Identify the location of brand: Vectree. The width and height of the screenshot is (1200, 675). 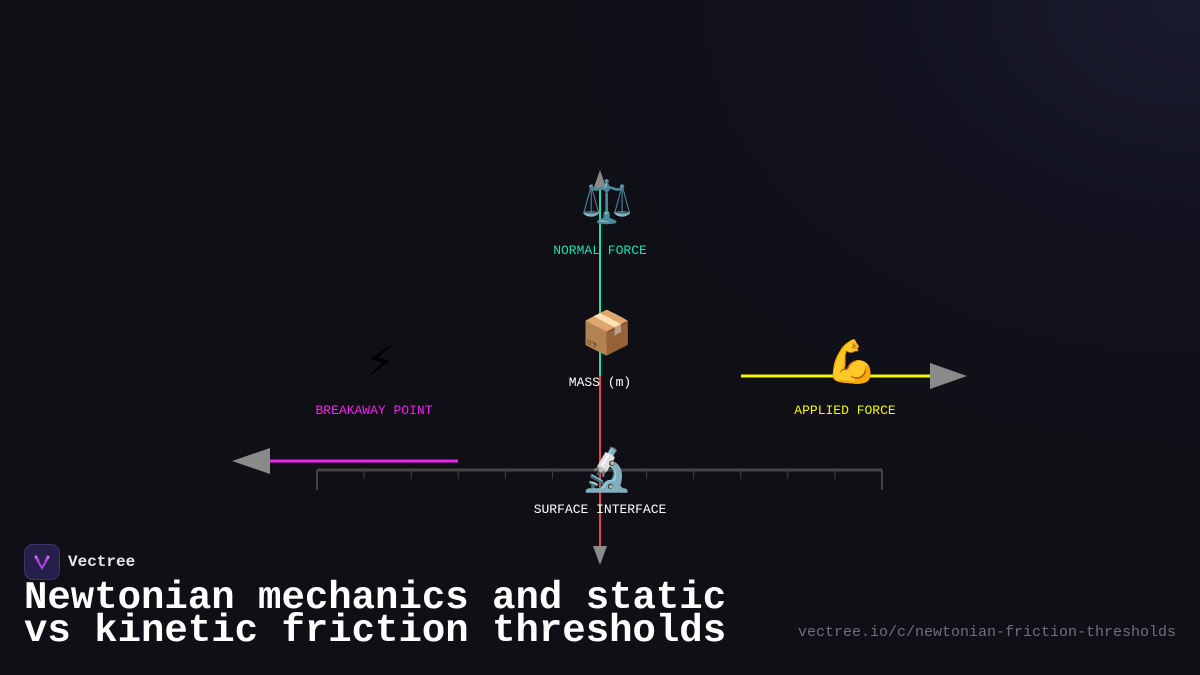
(79, 562).